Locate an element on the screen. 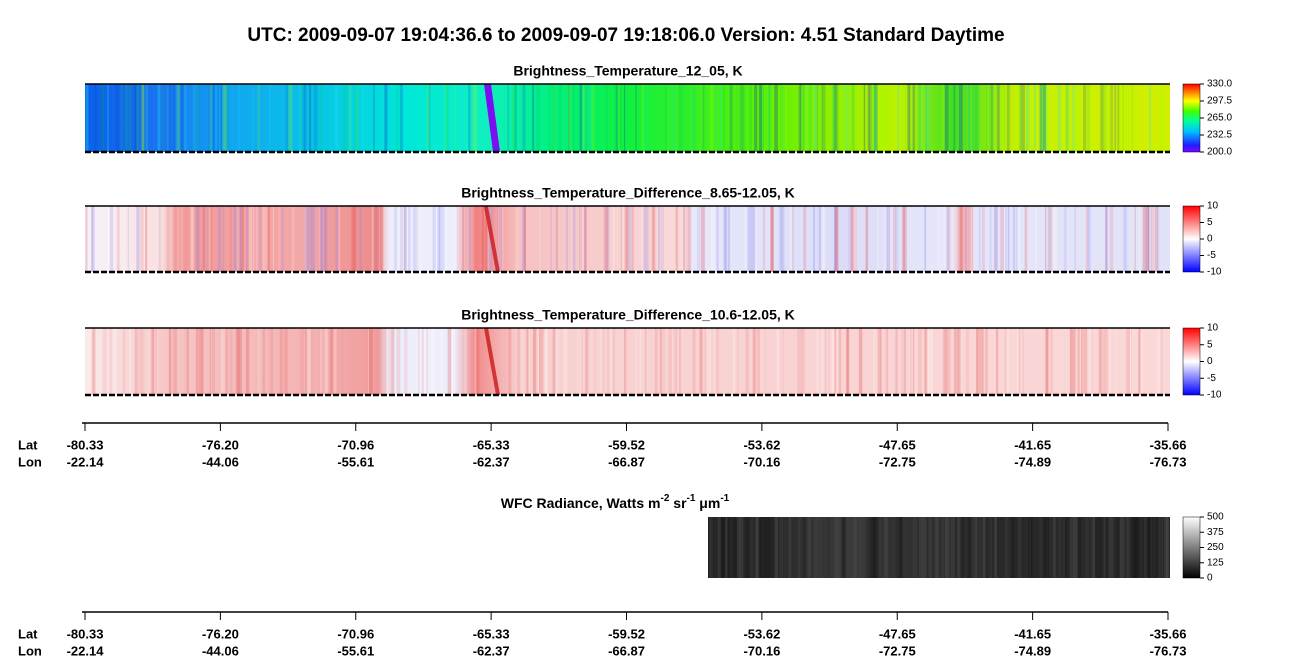 The height and width of the screenshot is (667, 1300). panel-image is located at coordinates (627, 361).